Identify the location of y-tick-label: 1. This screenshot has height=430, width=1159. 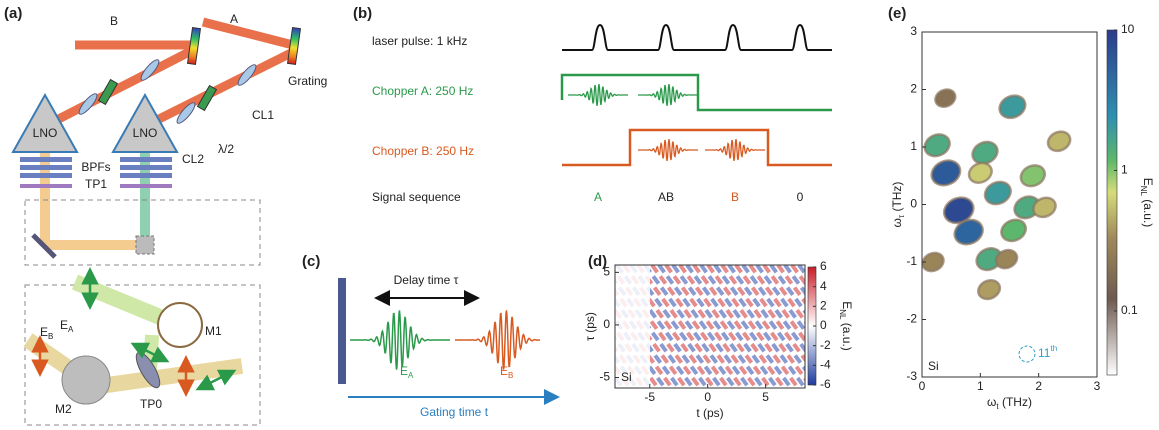
(913, 146).